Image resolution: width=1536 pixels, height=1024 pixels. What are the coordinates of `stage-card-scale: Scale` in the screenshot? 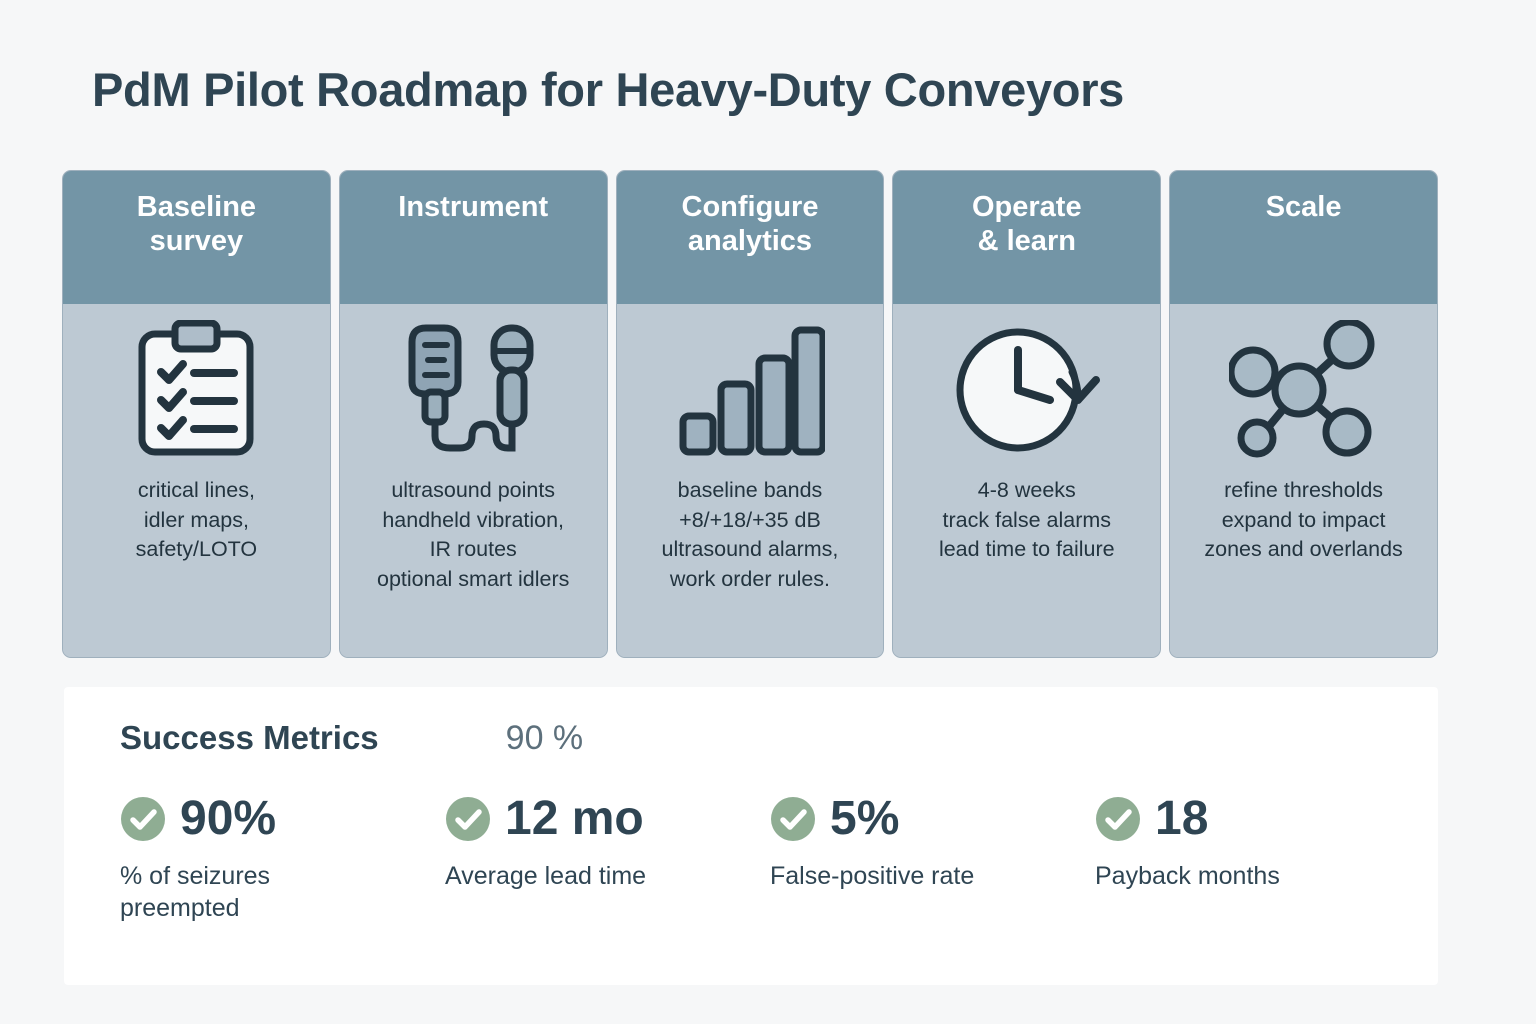 It's located at (1303, 414).